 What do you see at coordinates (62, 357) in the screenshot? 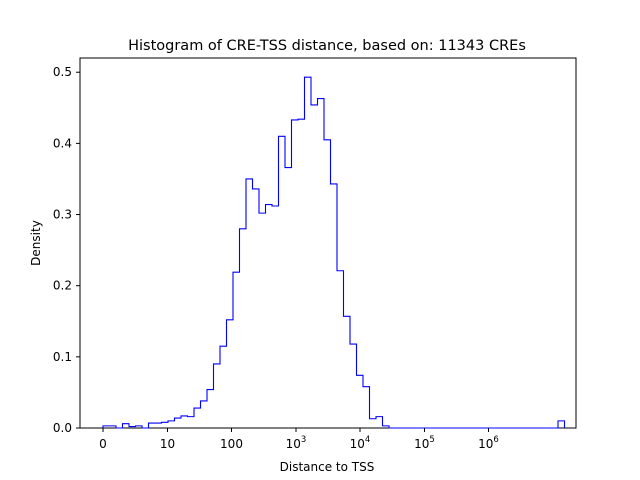
I see `y-tick-label: 0.1` at bounding box center [62, 357].